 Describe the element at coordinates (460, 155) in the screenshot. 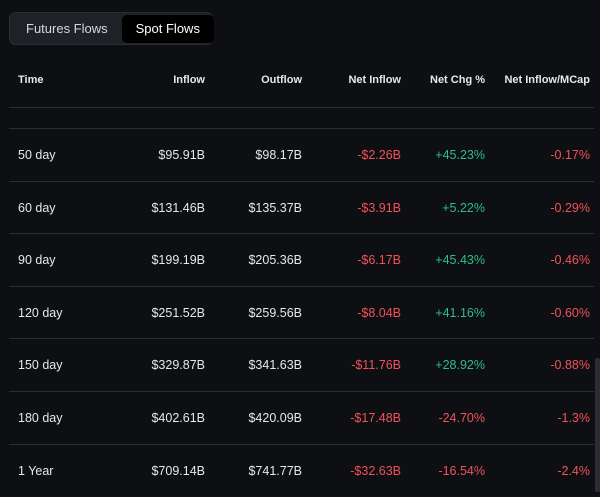

I see `cell-chg: +45.23%` at that location.